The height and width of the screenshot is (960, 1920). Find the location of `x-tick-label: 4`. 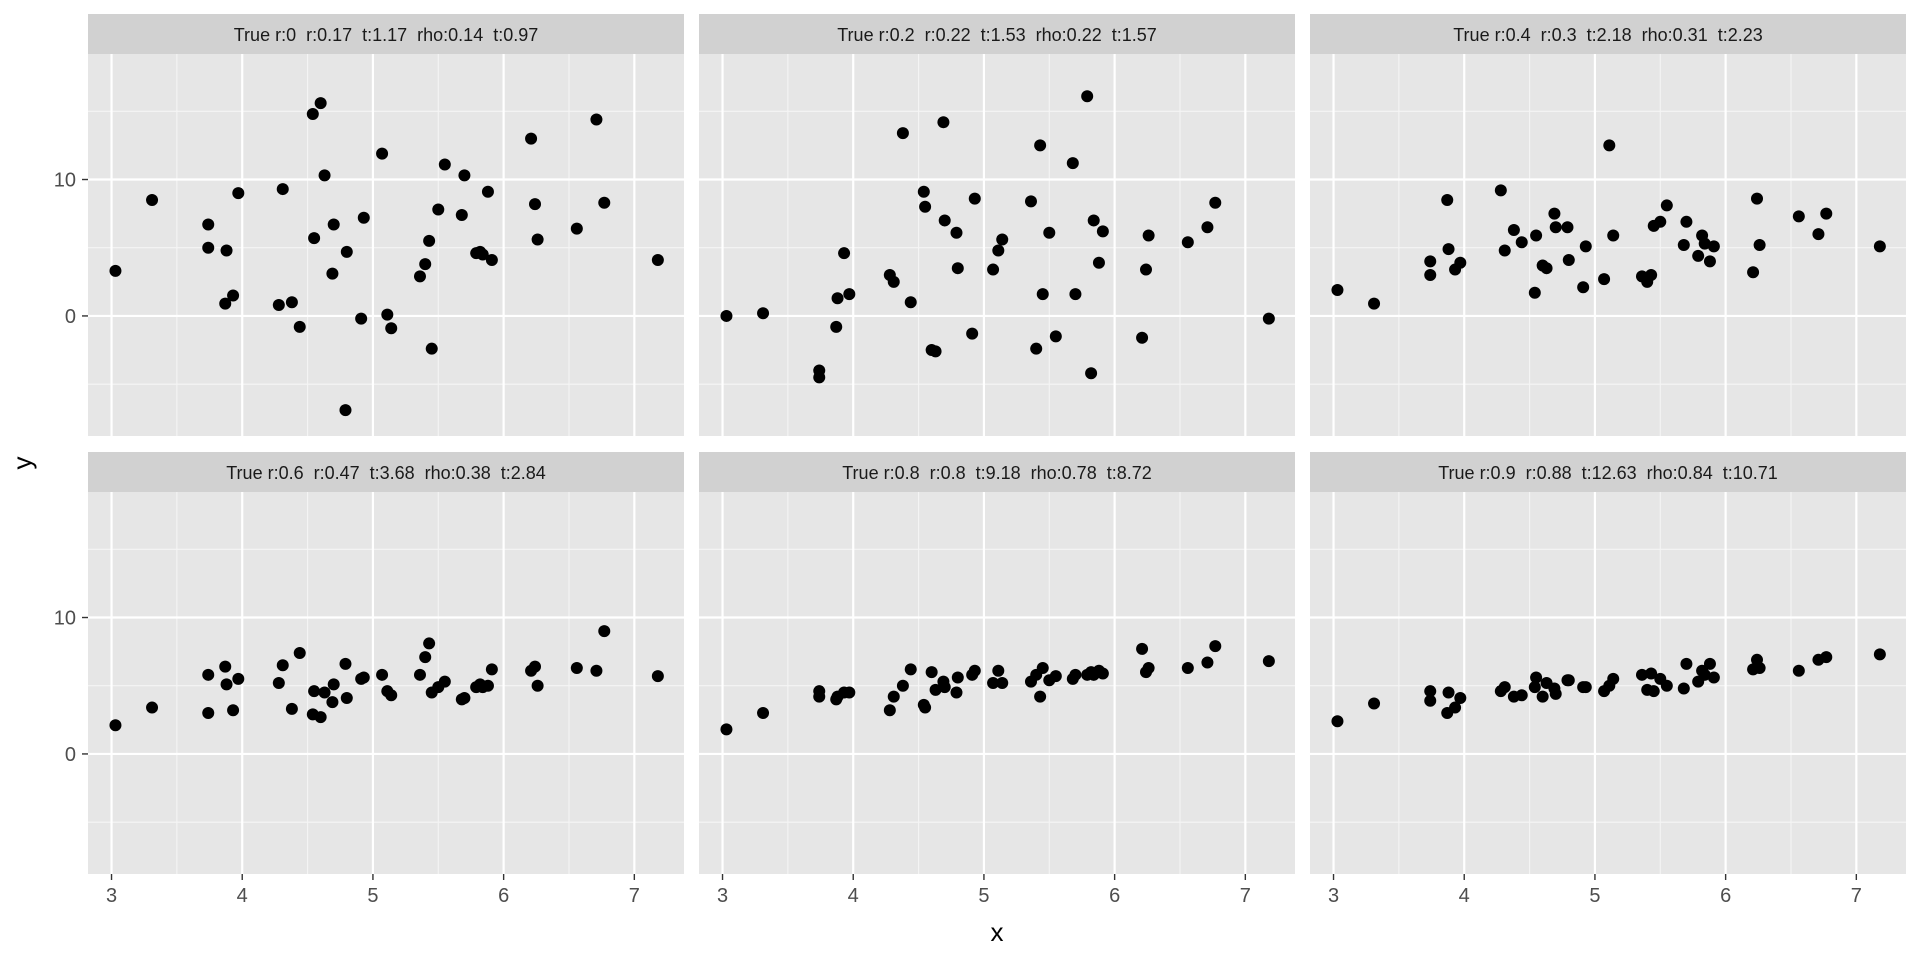

x-tick-label: 4 is located at coordinates (1464, 896).